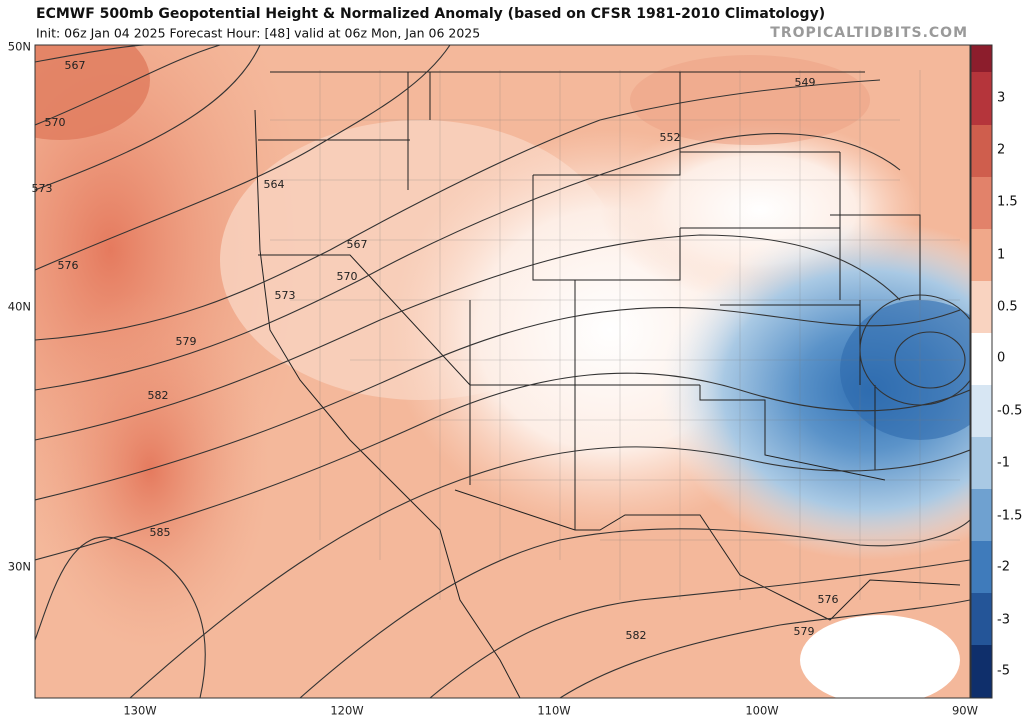  What do you see at coordinates (19, 567) in the screenshot?
I see `latitude-label: 30N` at bounding box center [19, 567].